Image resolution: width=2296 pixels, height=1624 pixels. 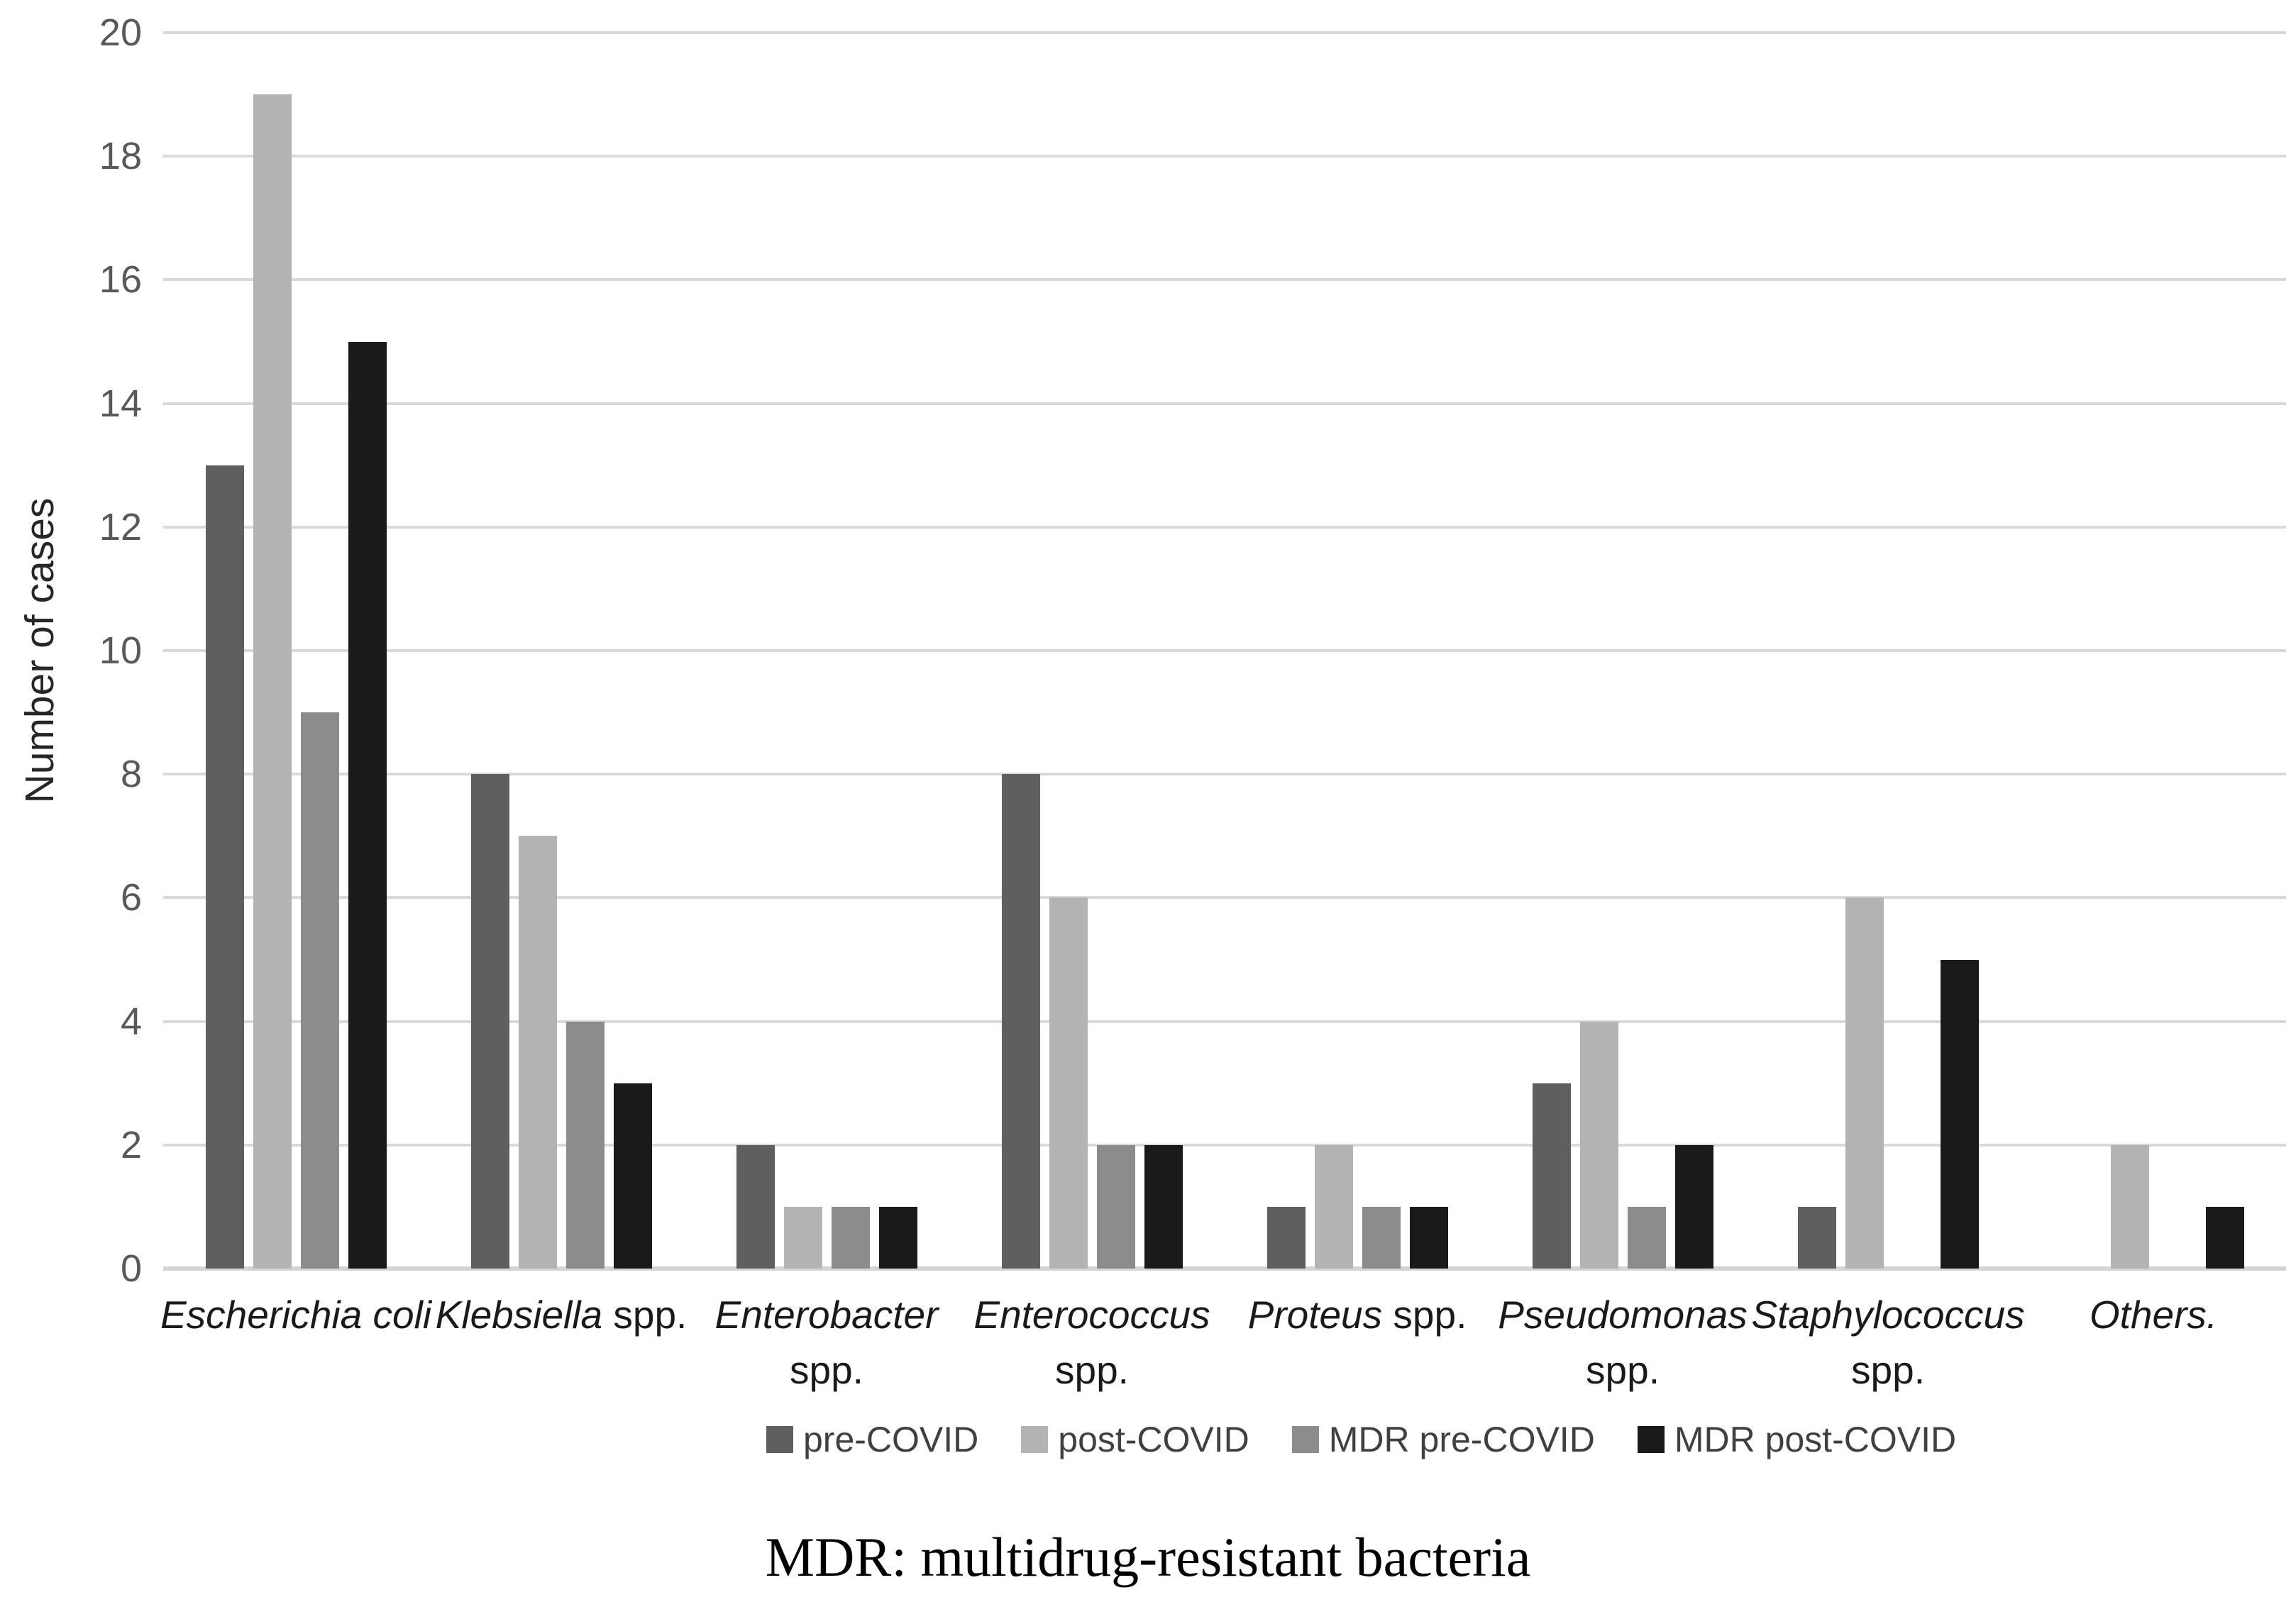 I want to click on category-genus: Others., so click(x=2154, y=1315).